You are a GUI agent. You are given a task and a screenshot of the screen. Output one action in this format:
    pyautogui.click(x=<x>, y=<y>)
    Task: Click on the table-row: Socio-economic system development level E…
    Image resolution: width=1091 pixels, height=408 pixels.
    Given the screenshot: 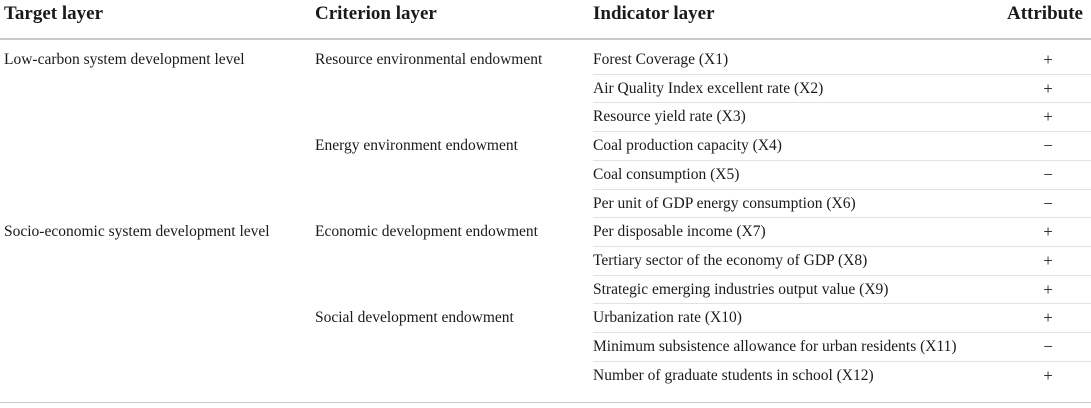 What is the action you would take?
    pyautogui.click(x=545, y=234)
    